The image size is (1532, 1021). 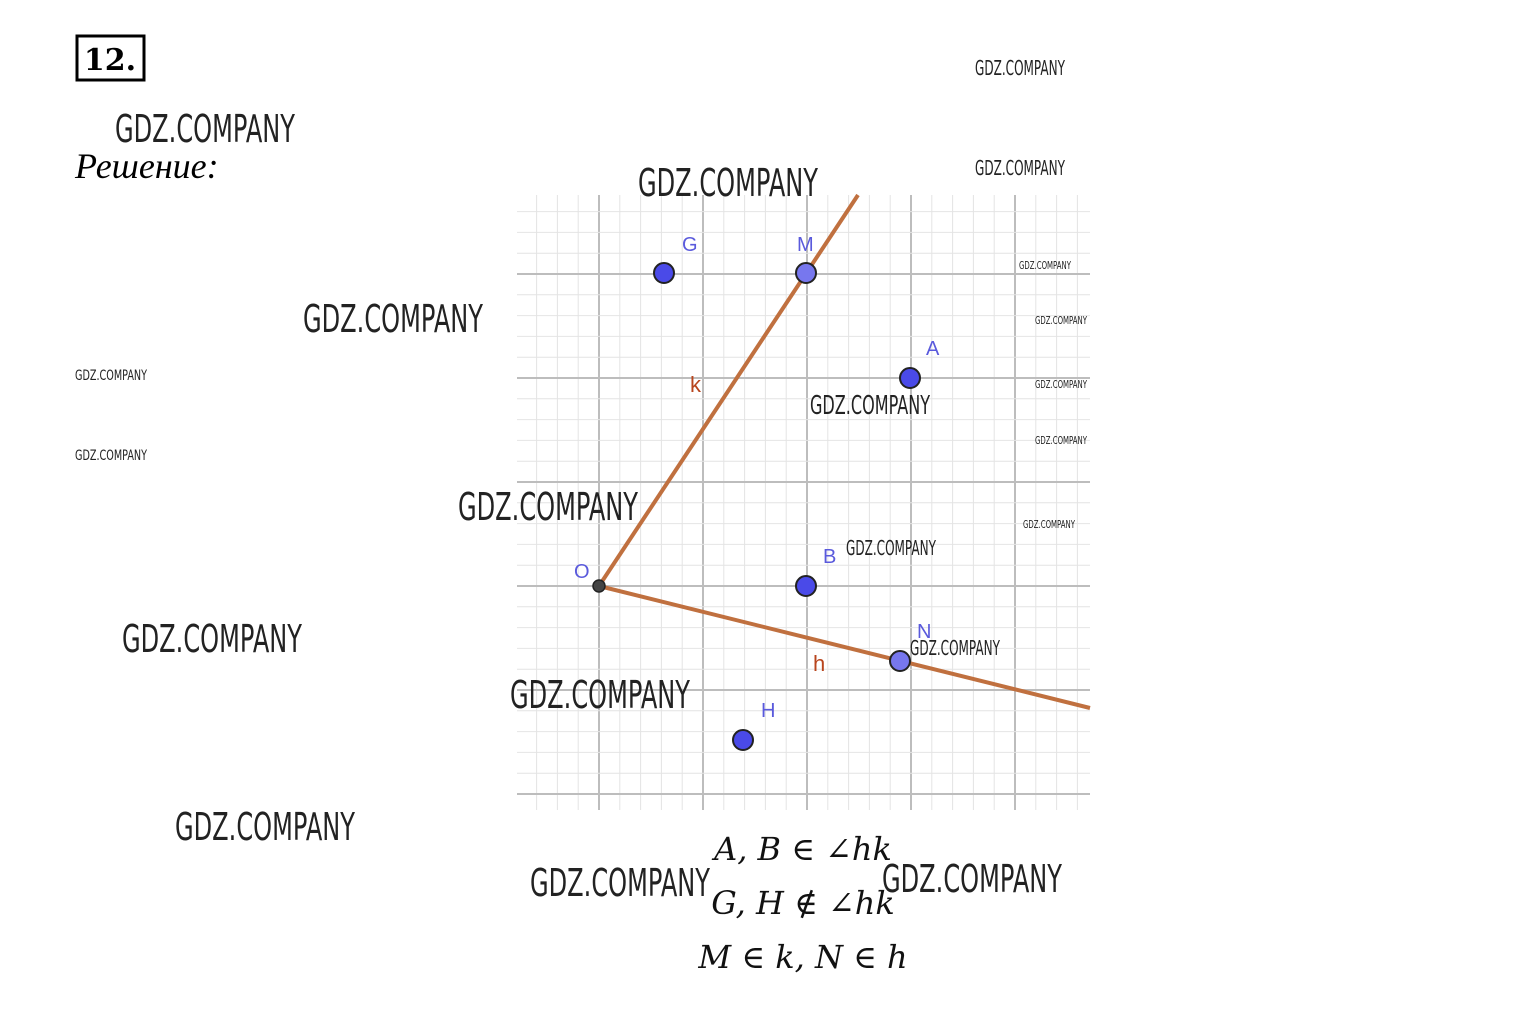 What do you see at coordinates (819, 663) in the screenshot?
I see `ray-label: h` at bounding box center [819, 663].